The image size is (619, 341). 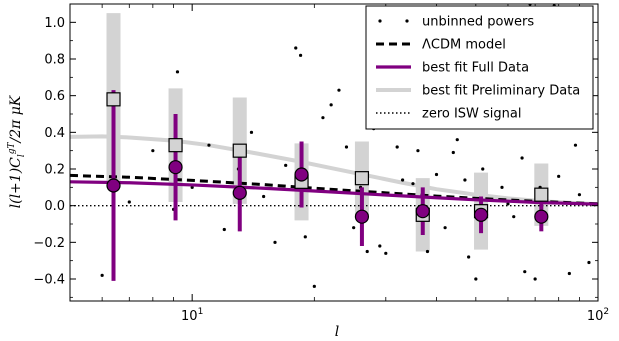 I want to click on x-tick-label-1: 10², so click(x=598, y=315).